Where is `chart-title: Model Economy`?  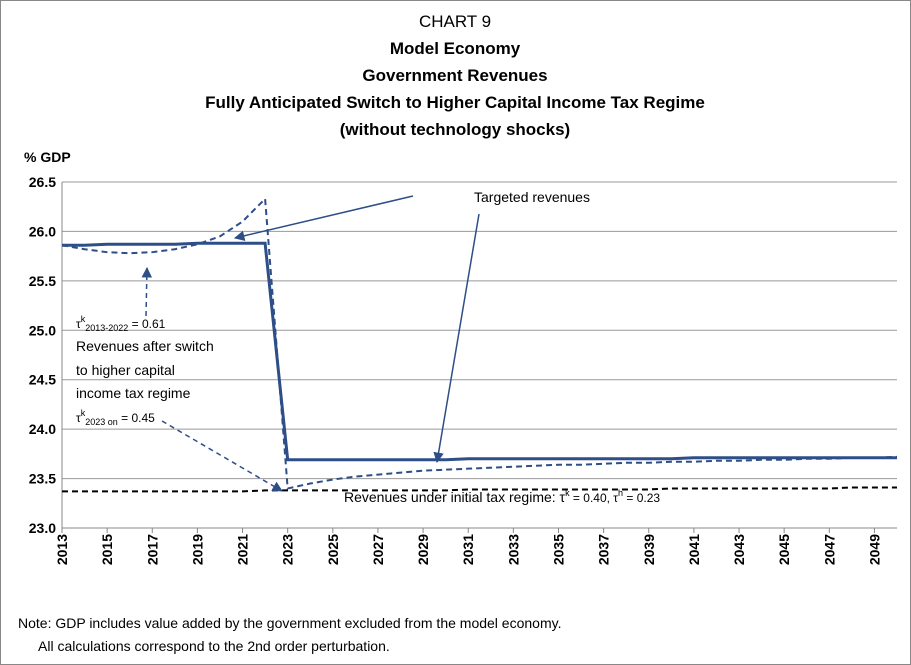 chart-title: Model Economy is located at coordinates (455, 48).